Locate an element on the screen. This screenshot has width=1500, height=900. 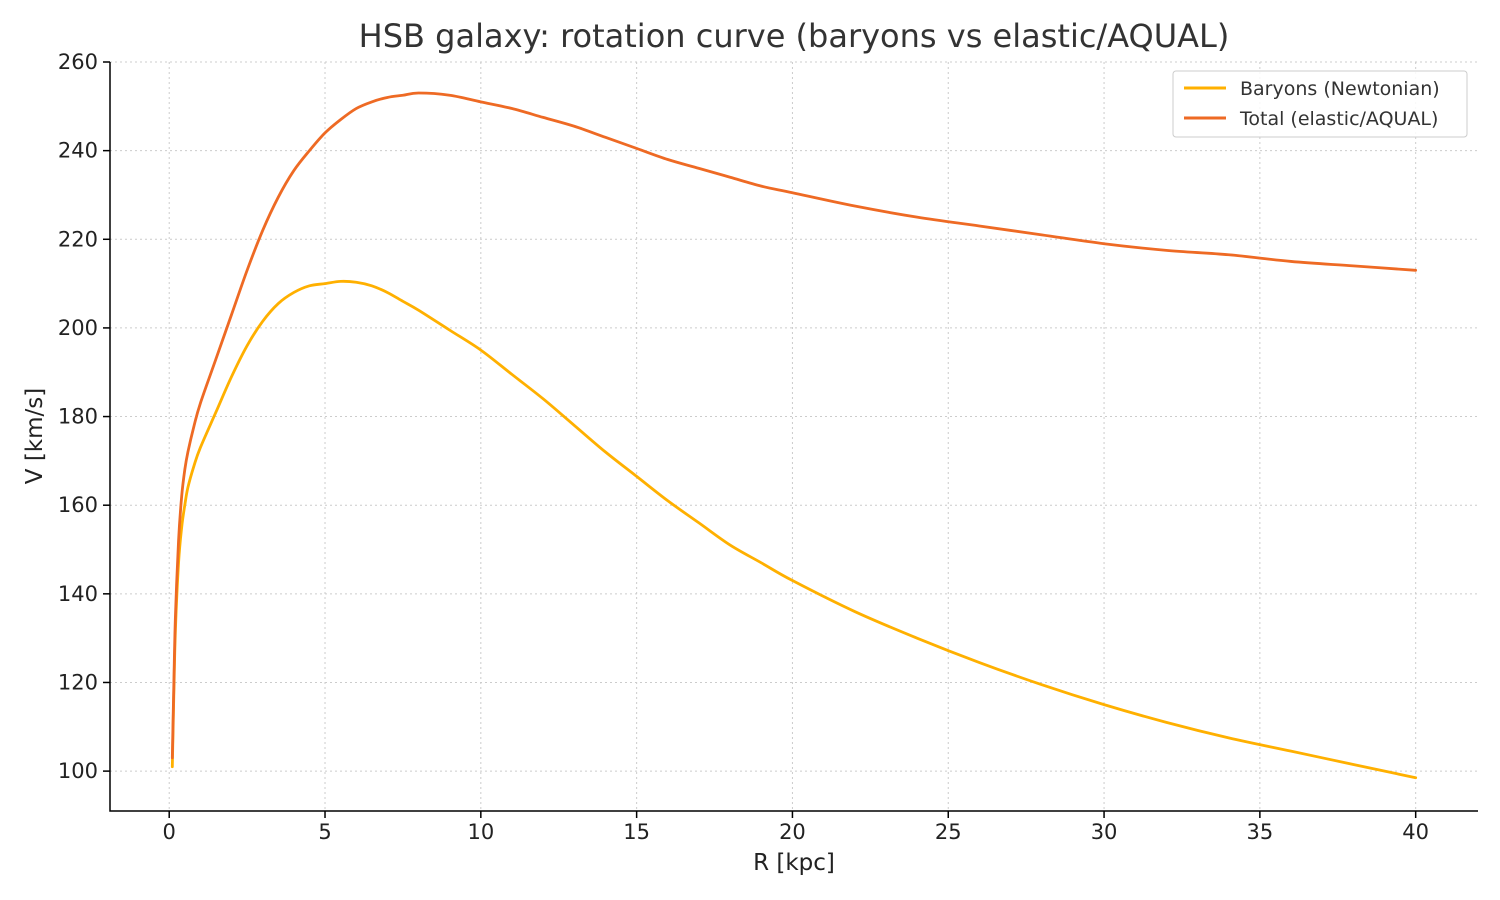
y-axis-label: V [km/s] is located at coordinates (35, 436).